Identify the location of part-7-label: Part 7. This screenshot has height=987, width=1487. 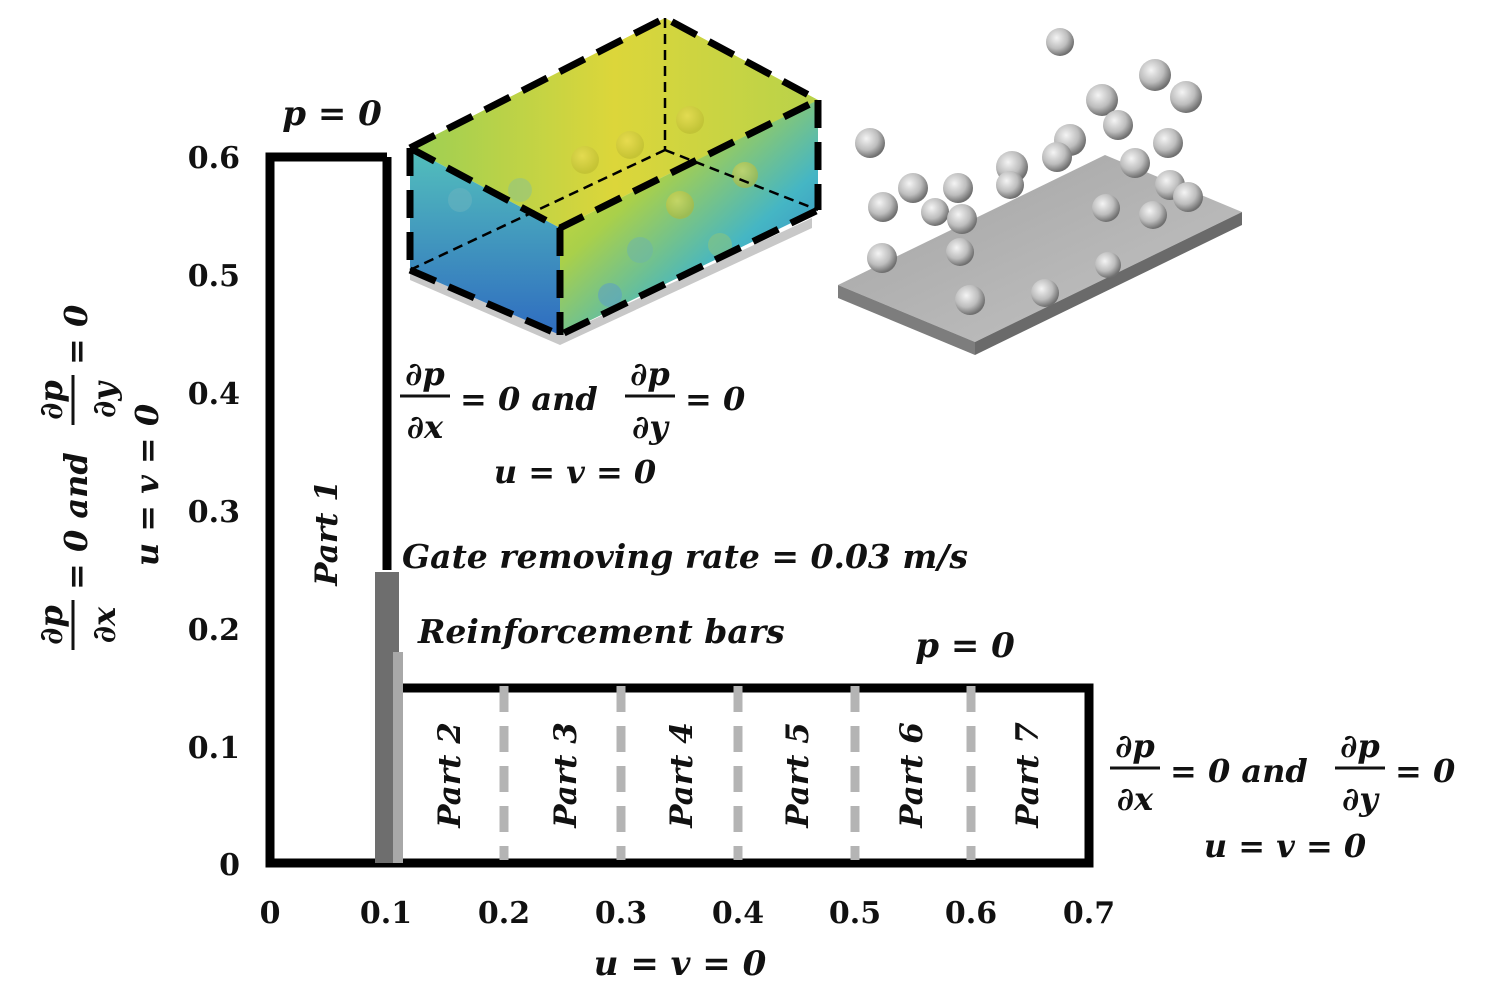
(1028, 775).